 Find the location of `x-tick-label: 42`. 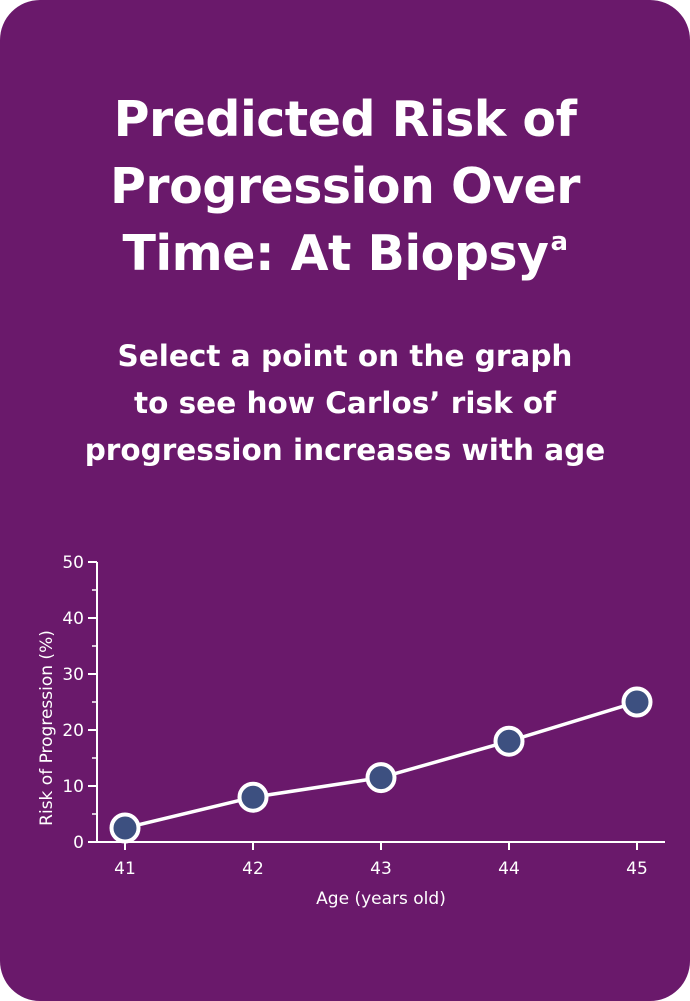

x-tick-label: 42 is located at coordinates (253, 869).